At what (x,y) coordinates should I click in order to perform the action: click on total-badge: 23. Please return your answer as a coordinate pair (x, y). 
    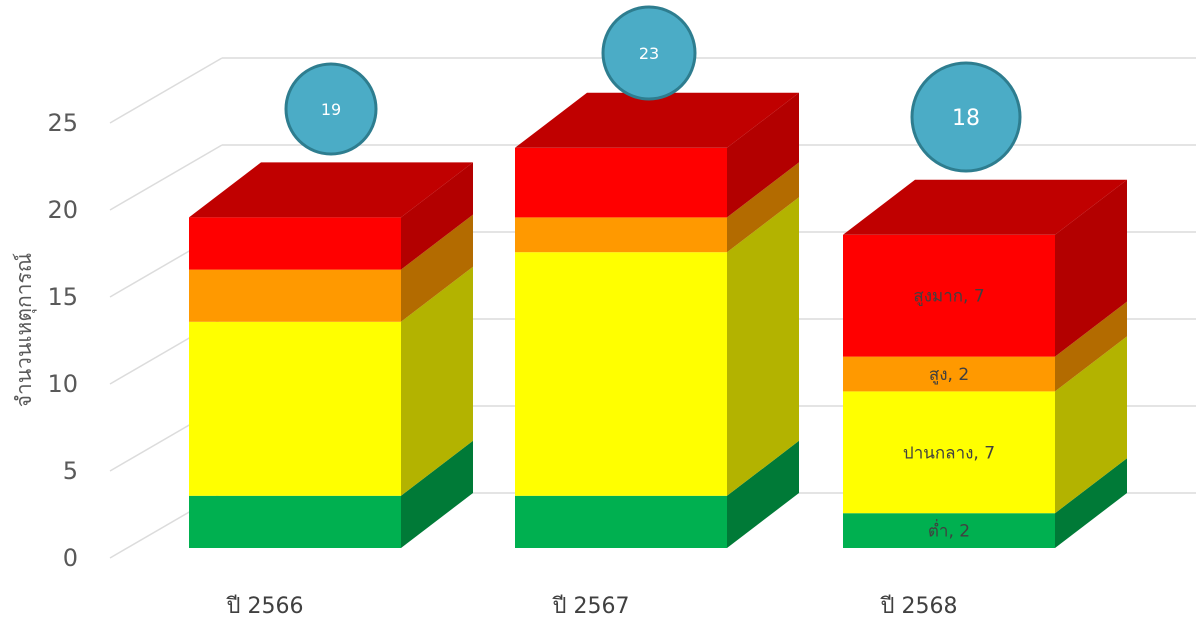
    Looking at the image, I should click on (649, 53).